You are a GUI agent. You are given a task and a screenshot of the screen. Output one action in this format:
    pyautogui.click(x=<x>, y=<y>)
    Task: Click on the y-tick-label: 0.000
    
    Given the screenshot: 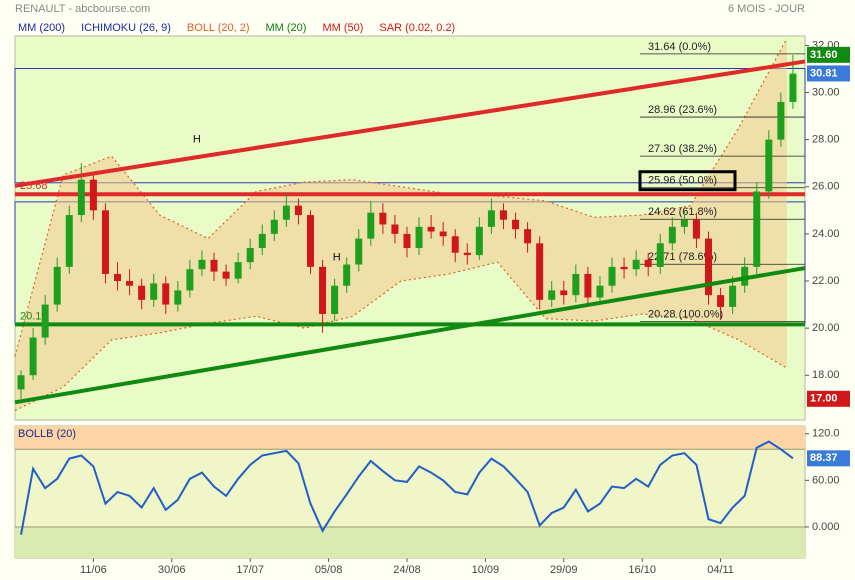 What is the action you would take?
    pyautogui.click(x=826, y=527)
    